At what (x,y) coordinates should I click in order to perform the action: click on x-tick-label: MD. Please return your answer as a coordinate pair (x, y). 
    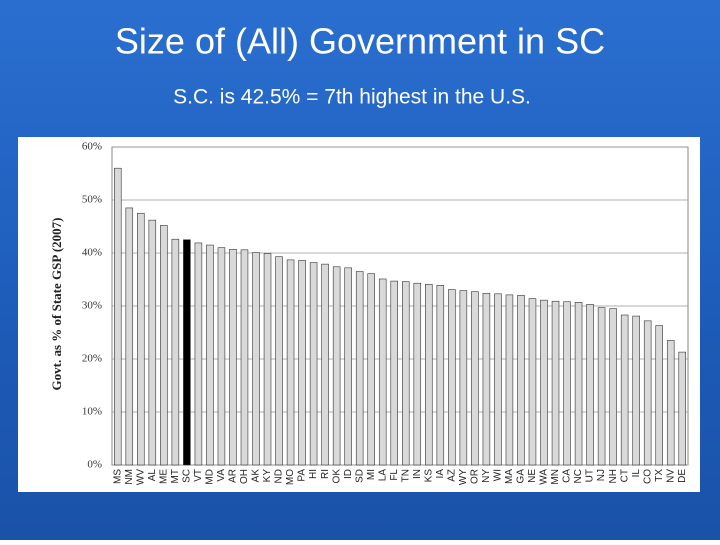
    Looking at the image, I should click on (210, 477).